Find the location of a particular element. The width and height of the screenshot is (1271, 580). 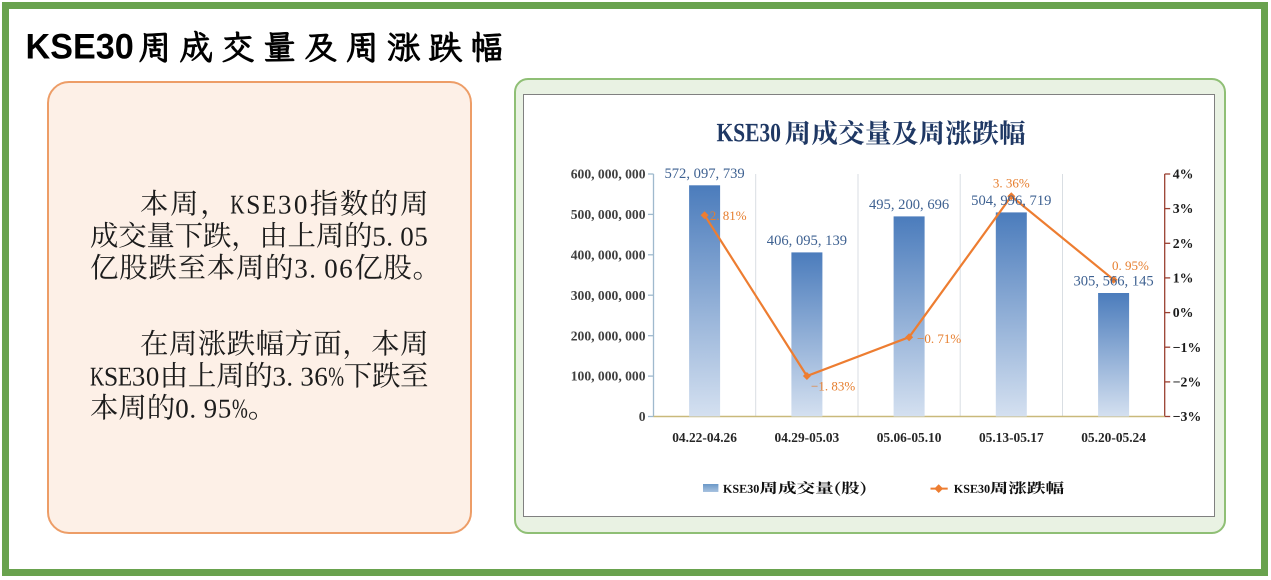

svg-text: −0. 71% is located at coordinates (939, 338).